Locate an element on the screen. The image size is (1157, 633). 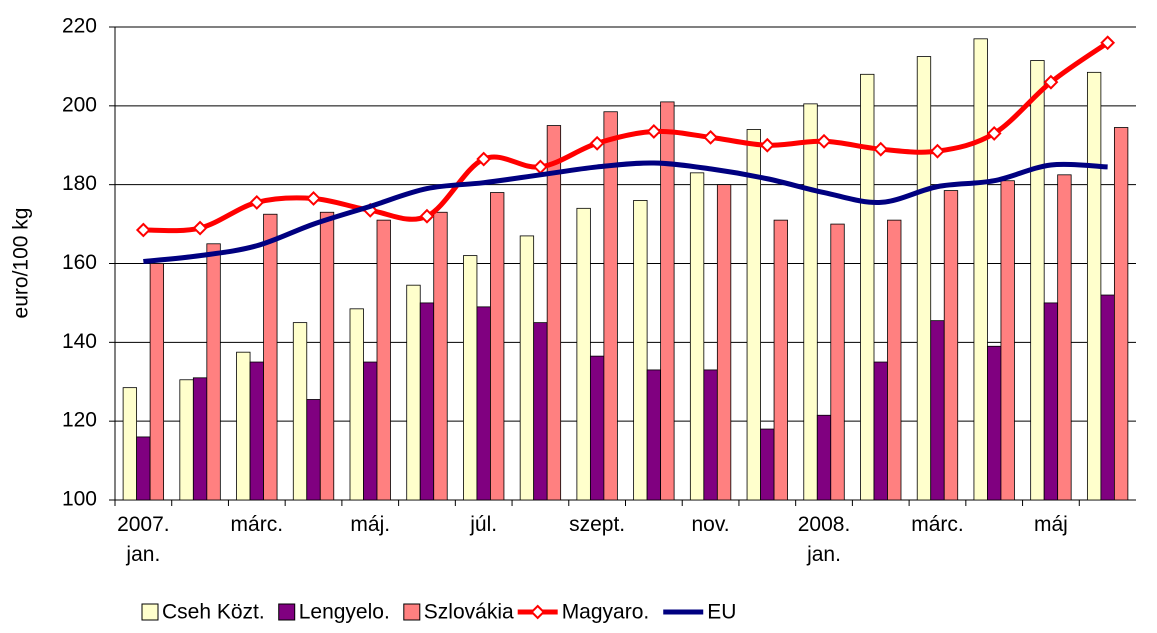
x-tick-label: 2007. jan. is located at coordinates (143, 539).